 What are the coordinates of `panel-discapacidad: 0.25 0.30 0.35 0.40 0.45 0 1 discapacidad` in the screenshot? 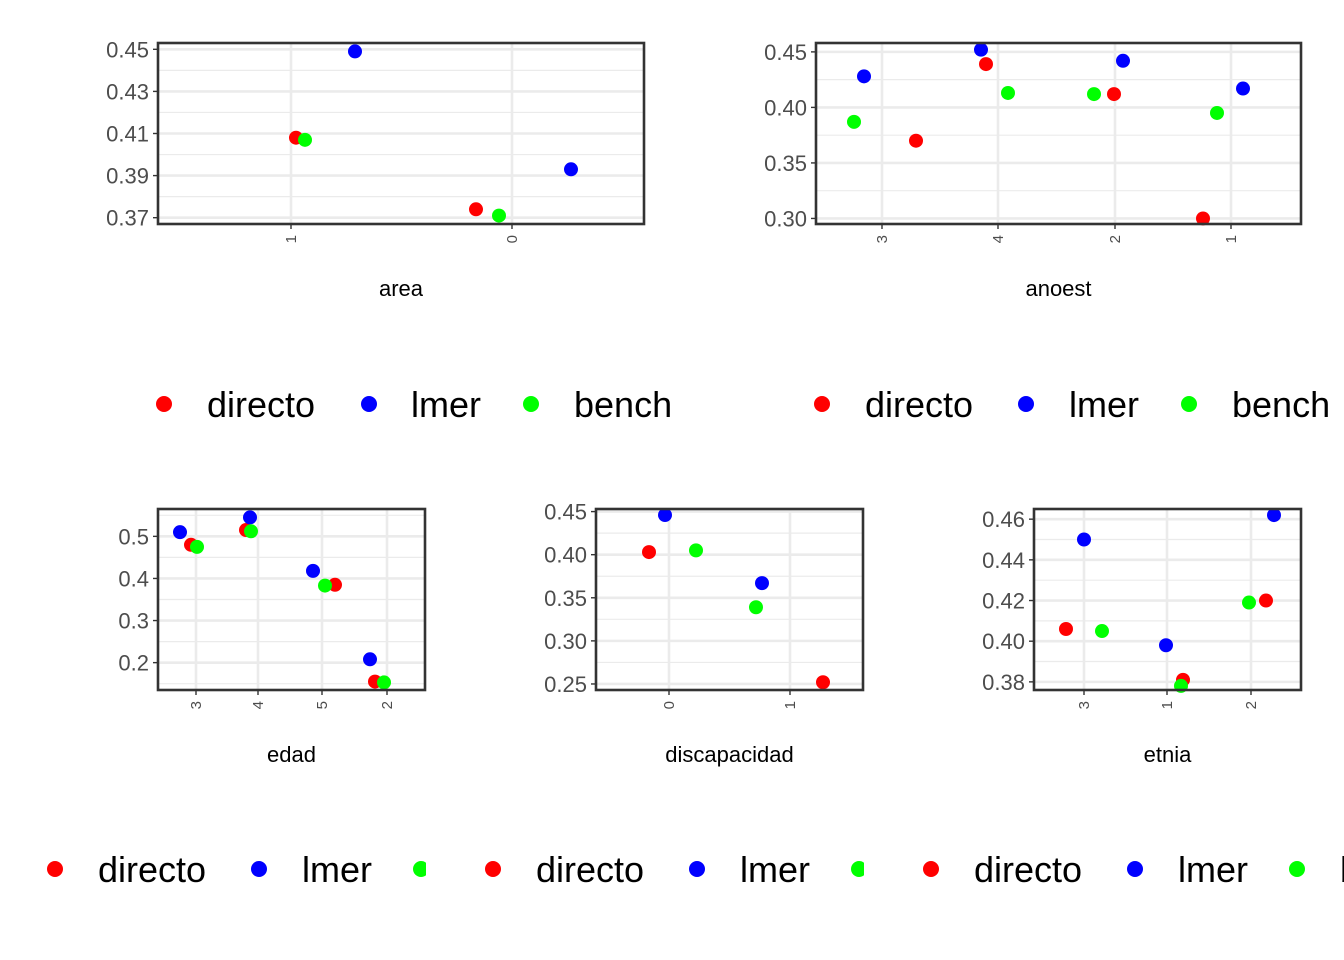 It's located at (704, 633).